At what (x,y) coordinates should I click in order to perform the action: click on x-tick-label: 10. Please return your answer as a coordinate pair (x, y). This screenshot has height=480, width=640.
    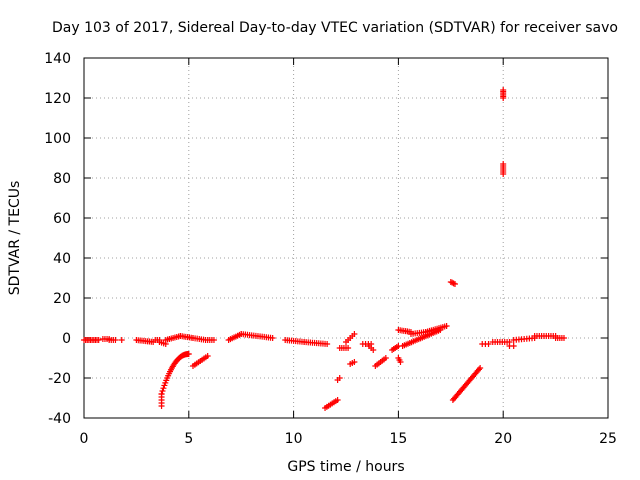
    Looking at the image, I should click on (294, 439).